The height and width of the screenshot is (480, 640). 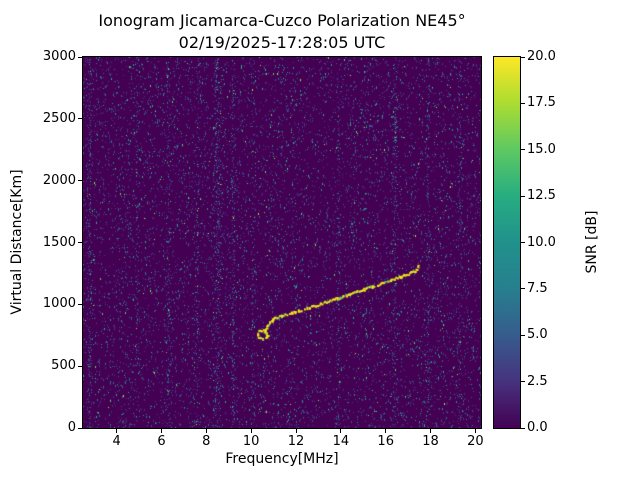 I want to click on x-tick-label: 20, so click(x=475, y=441).